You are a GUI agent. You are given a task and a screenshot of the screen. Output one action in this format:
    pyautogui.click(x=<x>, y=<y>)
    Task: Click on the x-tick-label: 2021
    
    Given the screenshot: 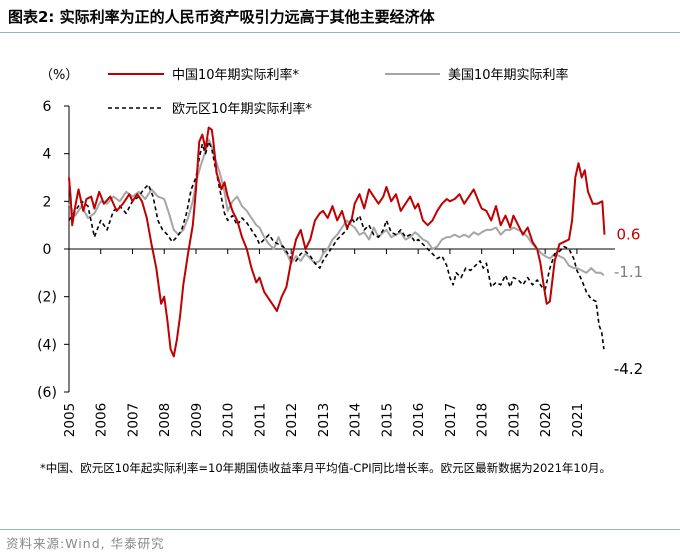 What is the action you would take?
    pyautogui.click(x=578, y=420)
    